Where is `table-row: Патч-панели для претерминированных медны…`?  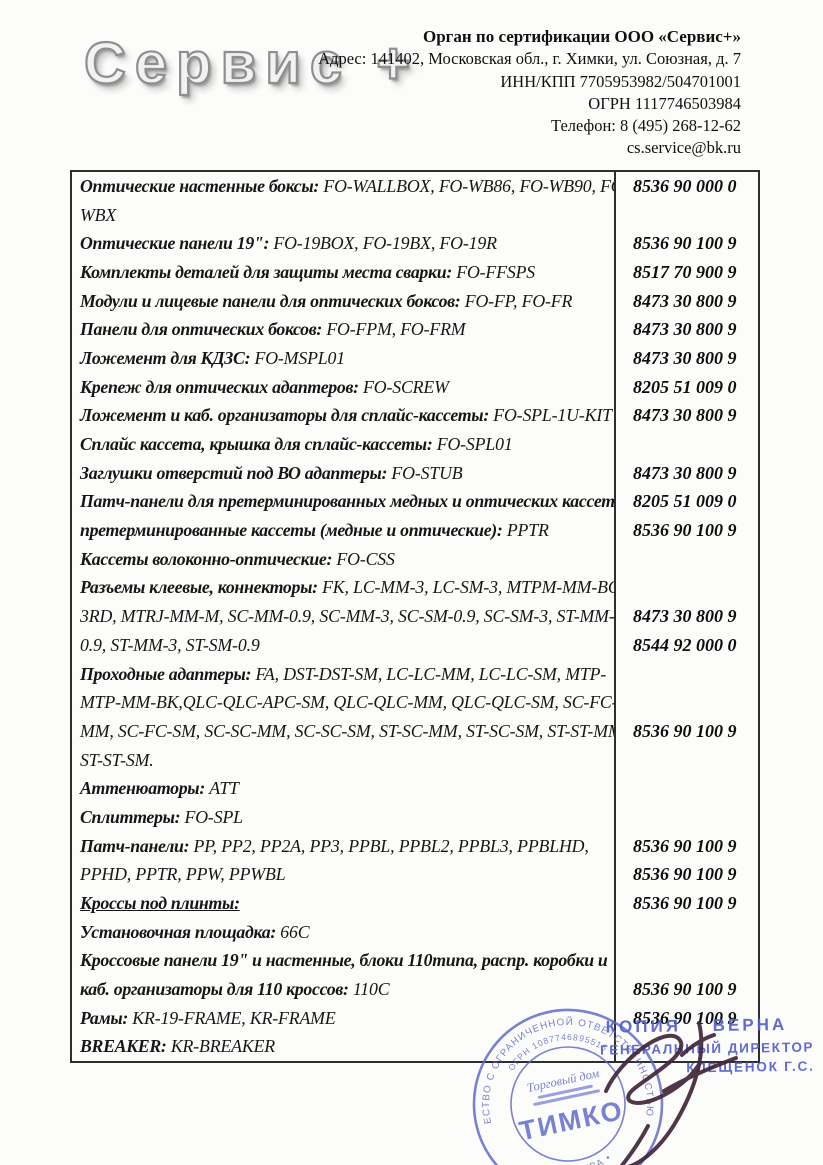
table-row: Патч-панели для претерминированных медны… is located at coordinates (415, 502).